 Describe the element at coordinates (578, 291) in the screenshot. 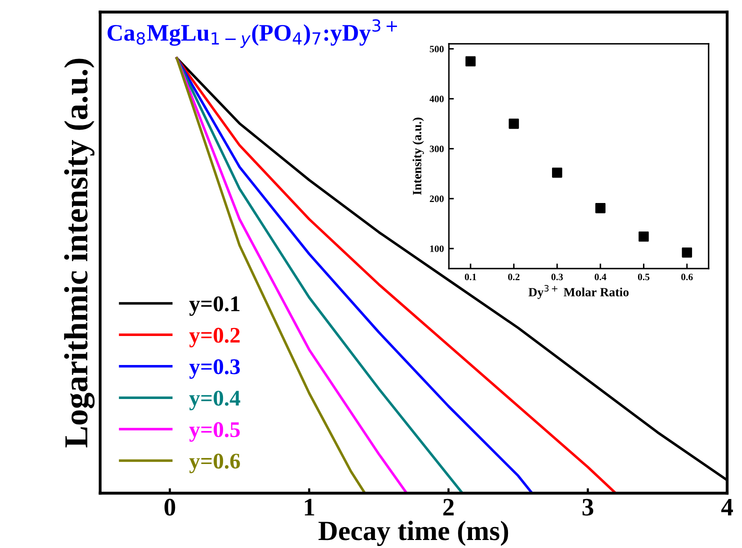

I see `x-axis-title: Dy$^{3+}$ Molar Ratio` at that location.